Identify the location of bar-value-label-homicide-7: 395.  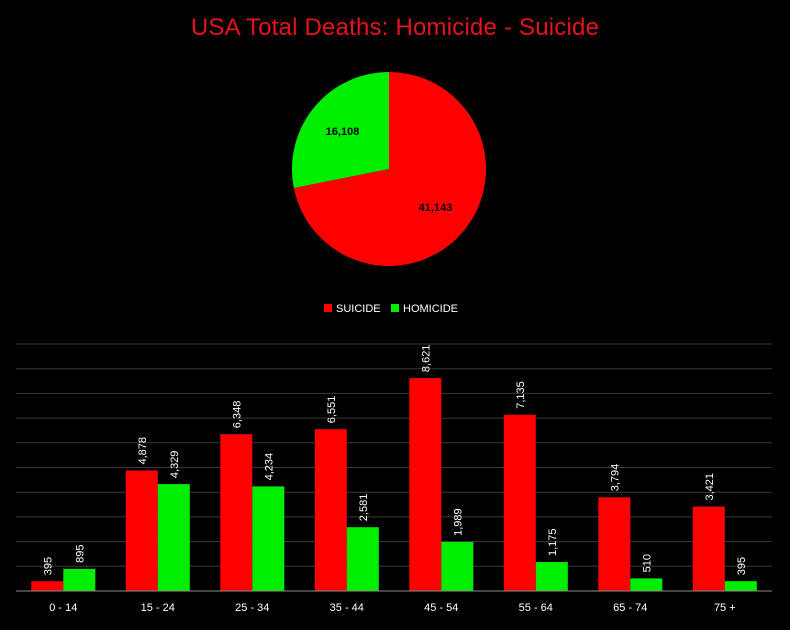
(742, 566).